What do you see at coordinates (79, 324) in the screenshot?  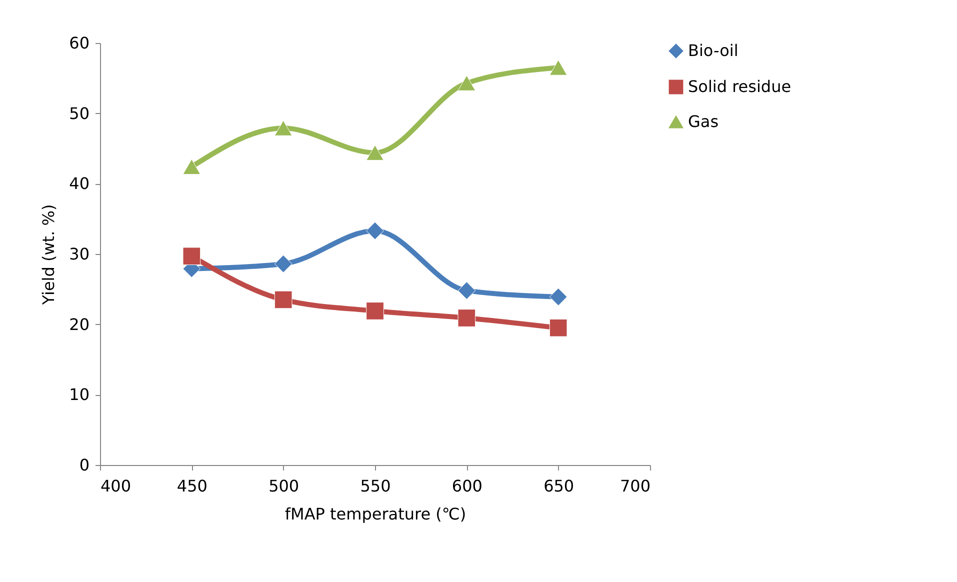 I see `y-tick-label: 20` at bounding box center [79, 324].